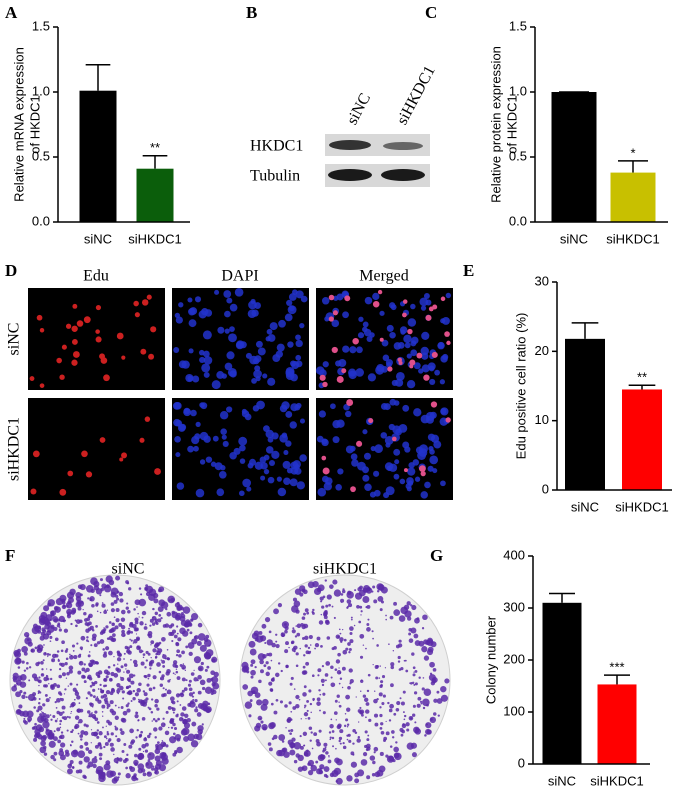 The image size is (694, 800). Describe the element at coordinates (96, 276) in the screenshot. I see `column-label: Edu` at that location.